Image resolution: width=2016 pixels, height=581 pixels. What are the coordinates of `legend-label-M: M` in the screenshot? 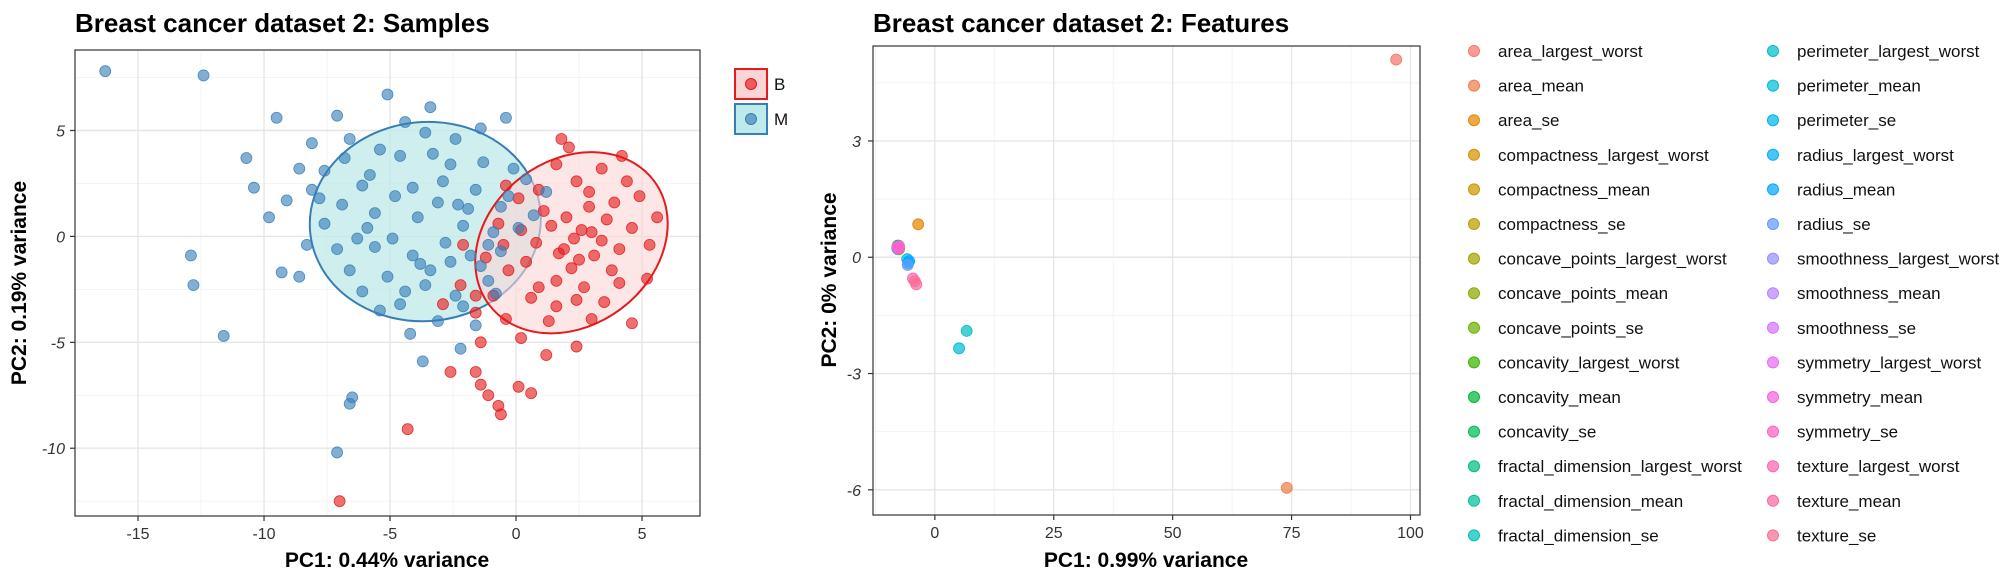 It's located at (781, 119).